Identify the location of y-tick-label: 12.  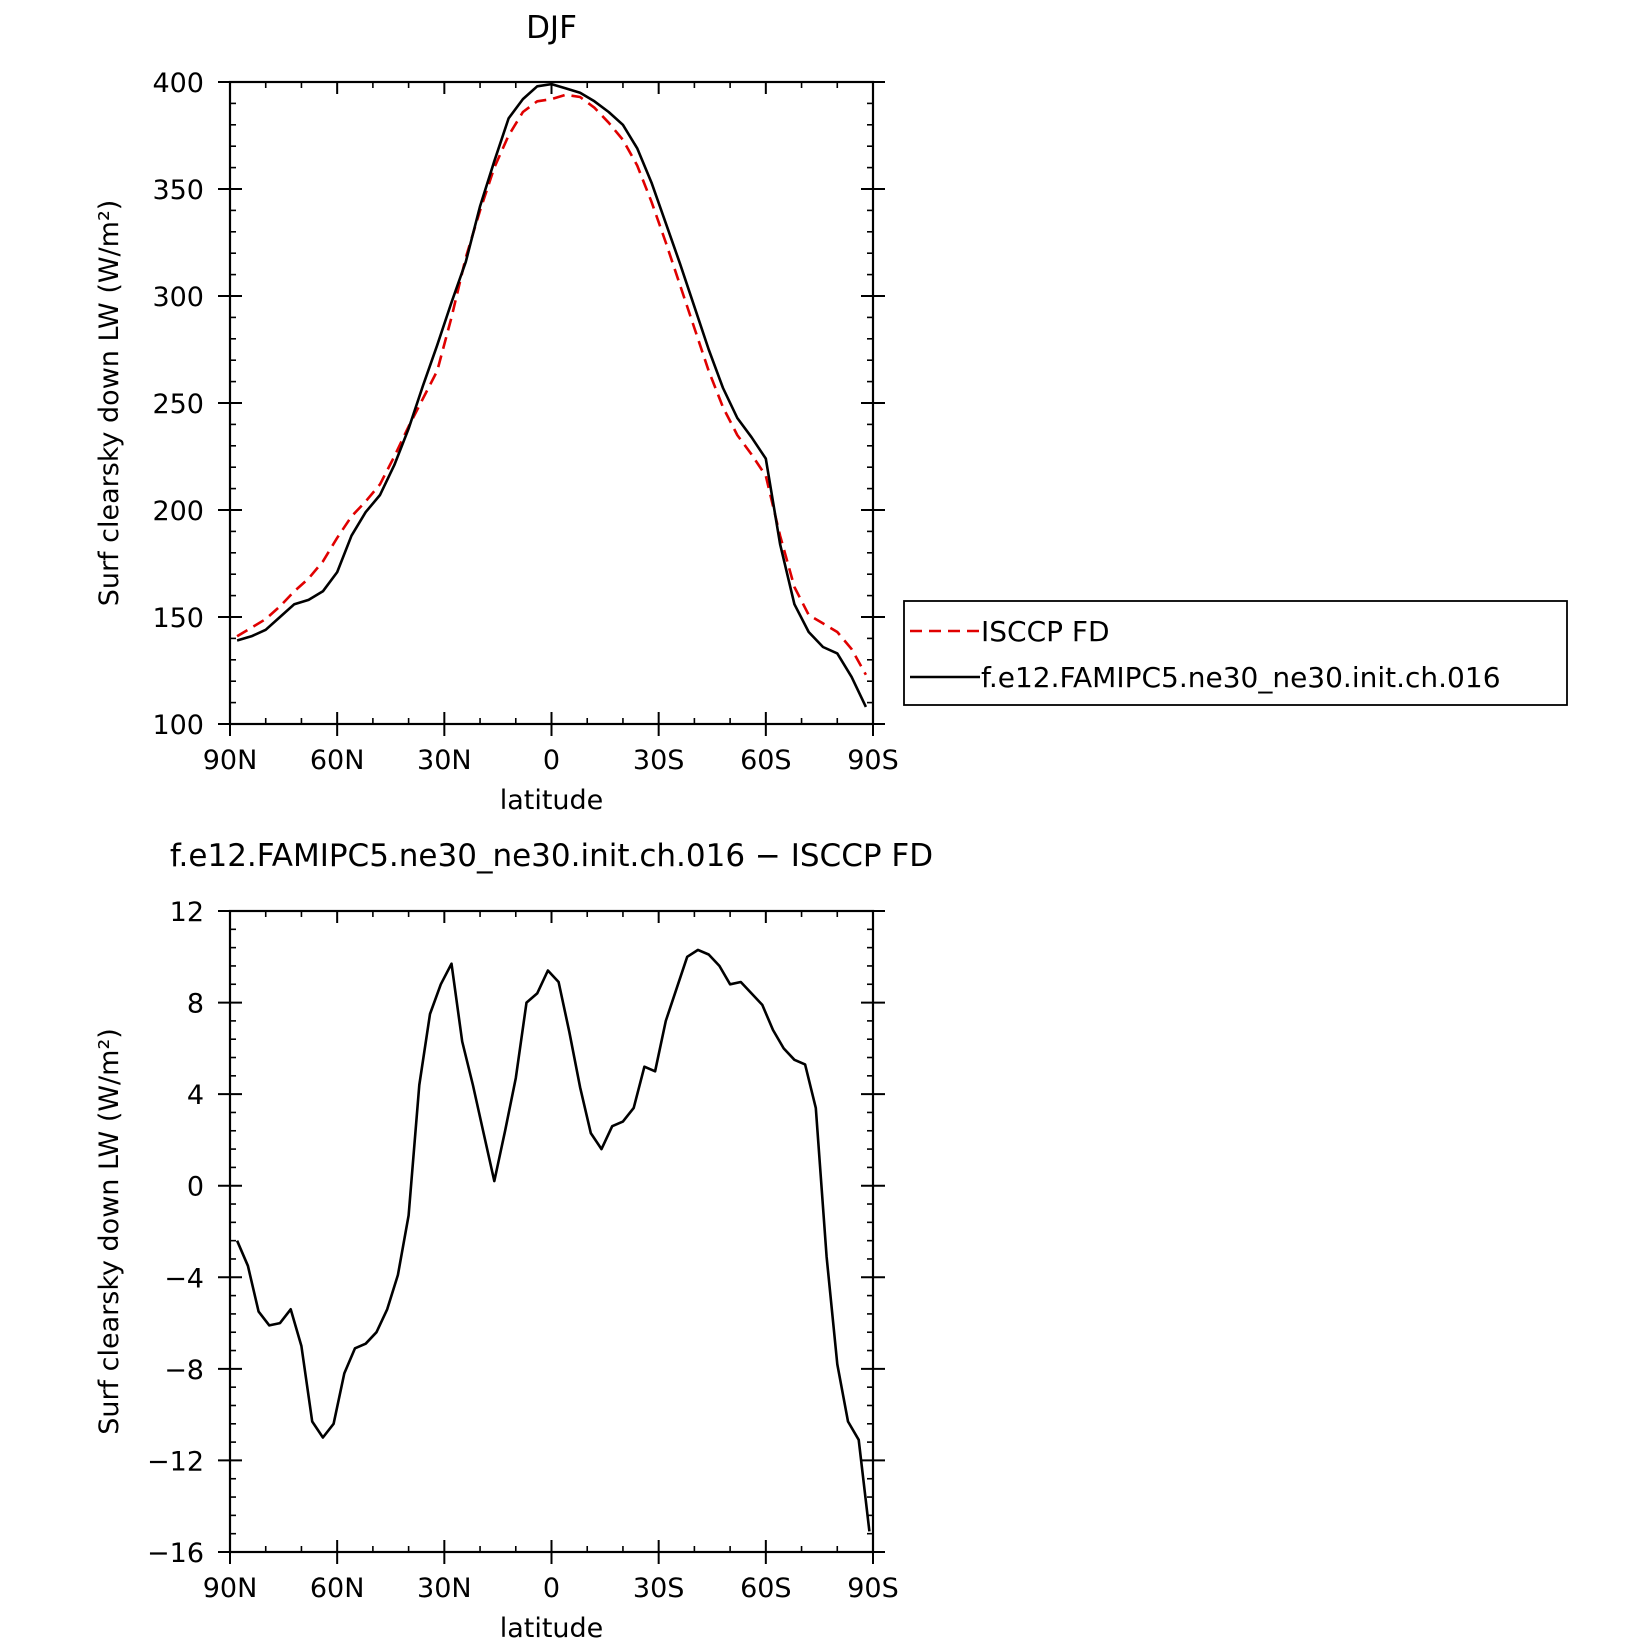
(187, 912).